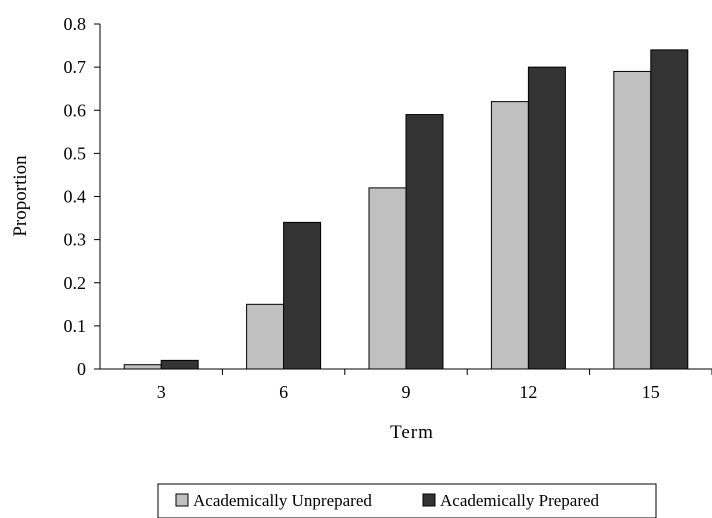 The height and width of the screenshot is (518, 712). Describe the element at coordinates (20, 196) in the screenshot. I see `y-axis-label: Proportion` at that location.